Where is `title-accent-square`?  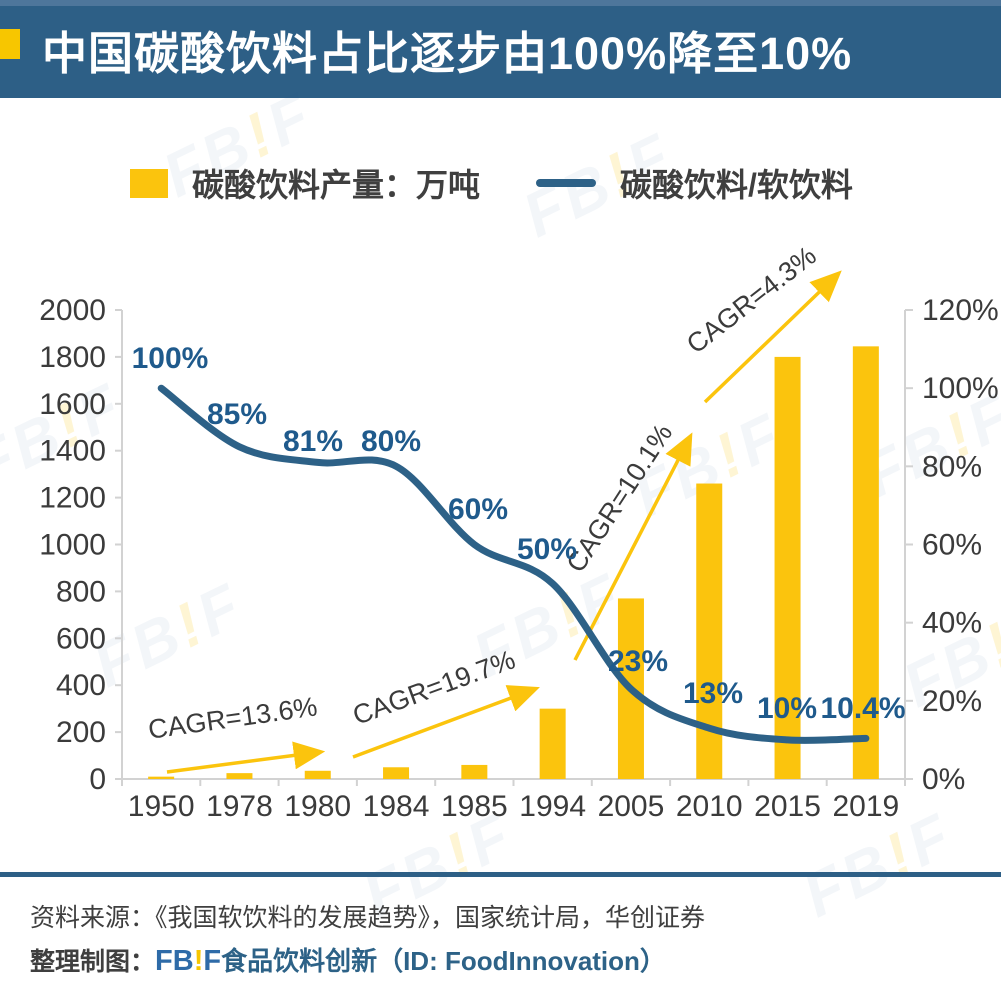 title-accent-square is located at coordinates (10, 44).